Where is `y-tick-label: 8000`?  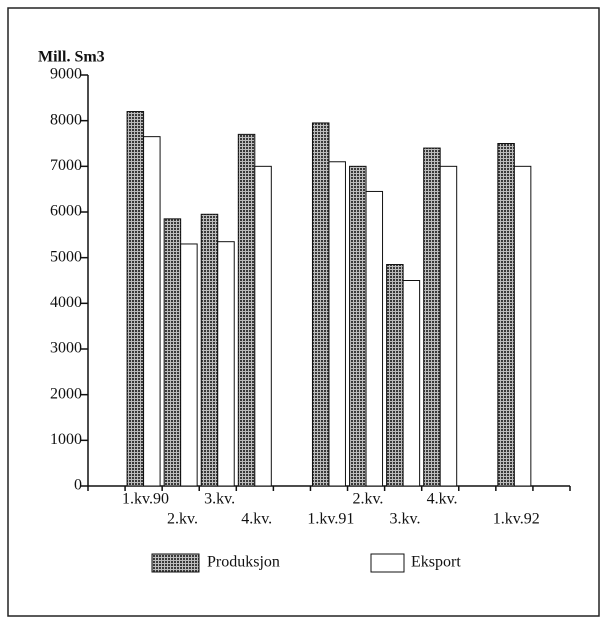
y-tick-label: 8000 is located at coordinates (66, 119).